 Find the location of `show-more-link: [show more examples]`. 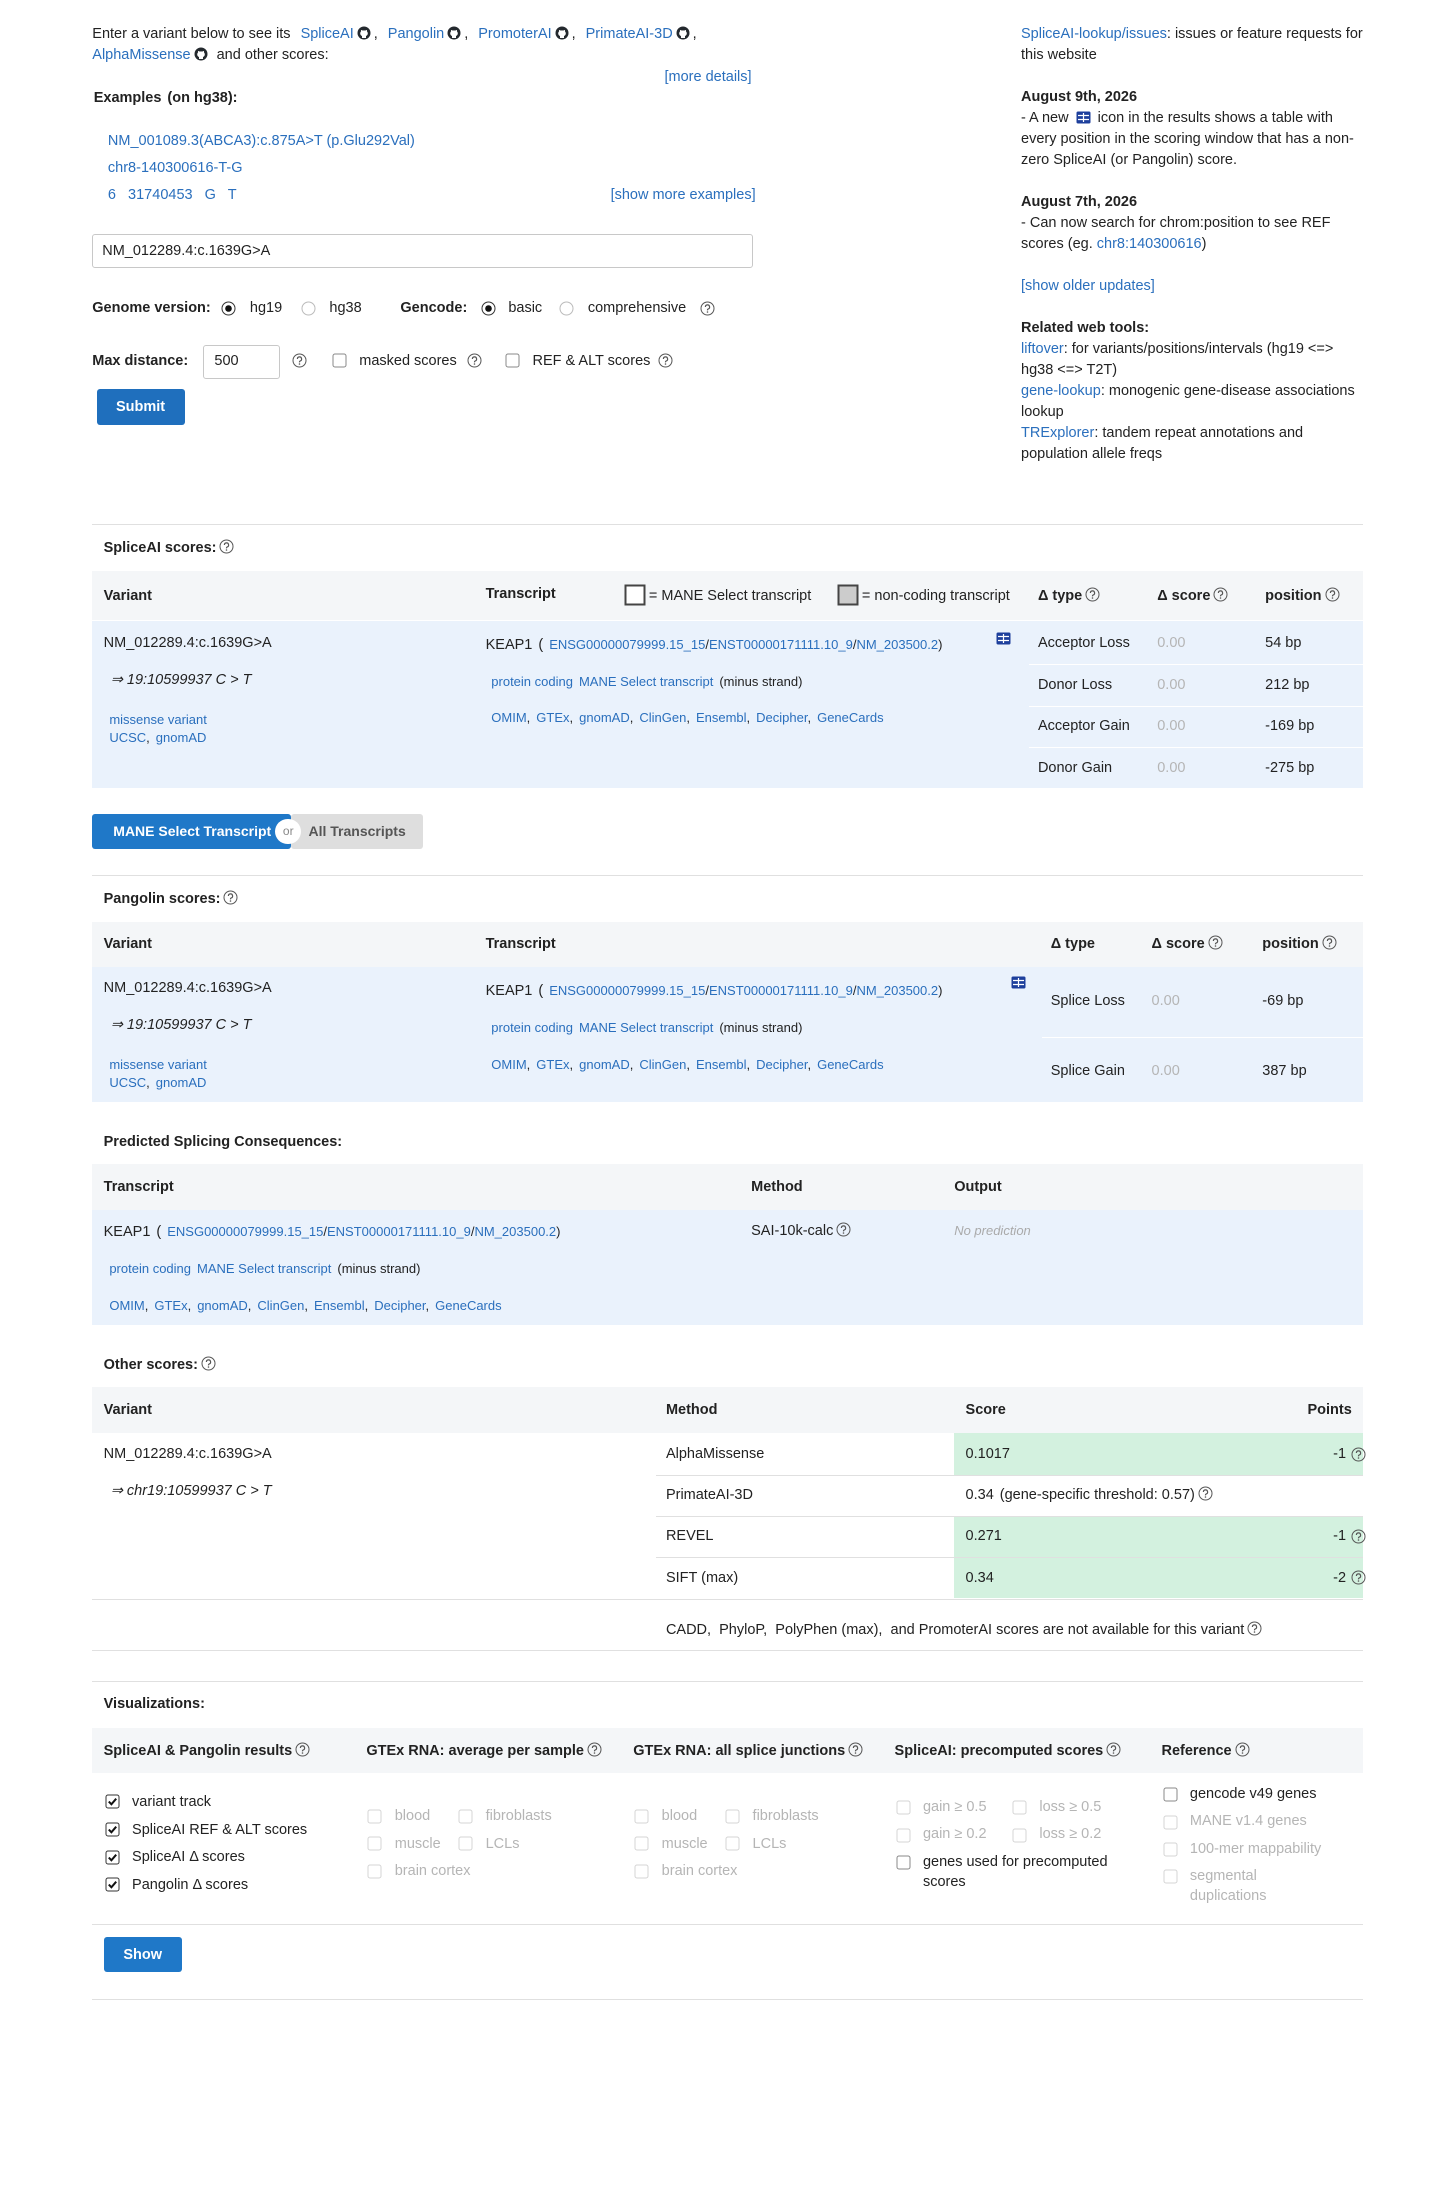

show-more-link: [show more examples] is located at coordinates (683, 194).